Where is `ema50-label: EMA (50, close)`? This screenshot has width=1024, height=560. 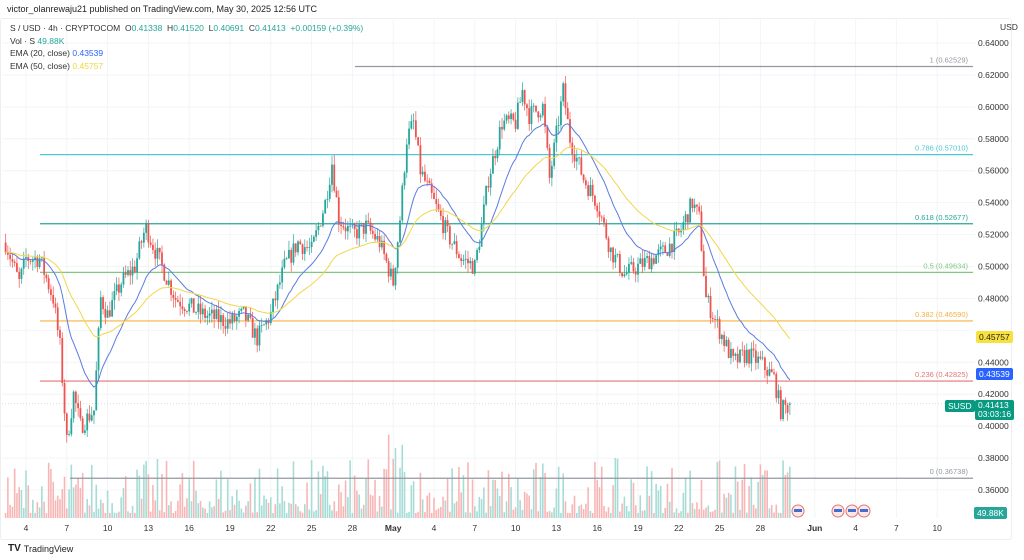
ema50-label: EMA (50, close) is located at coordinates (40, 65).